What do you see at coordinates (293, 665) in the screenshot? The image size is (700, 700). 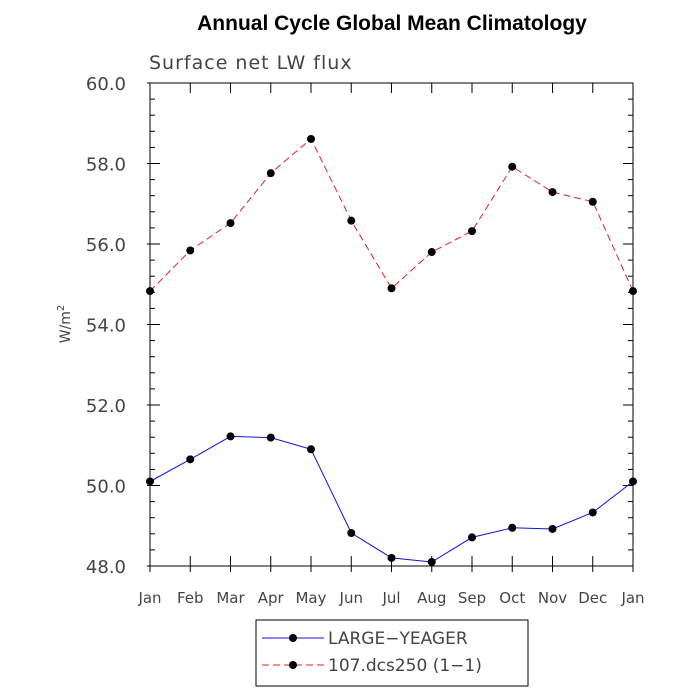 I see `legend-marker-dcs250` at bounding box center [293, 665].